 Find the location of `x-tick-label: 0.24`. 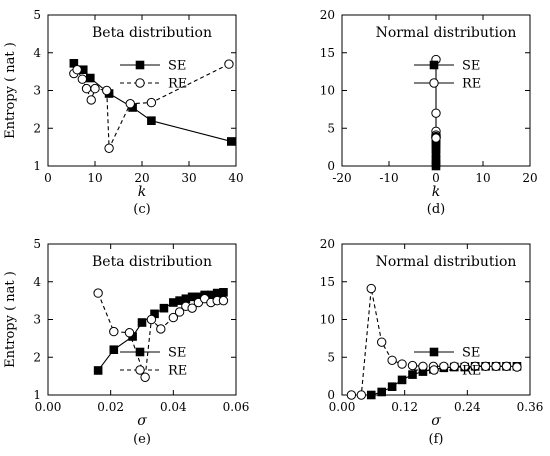

x-tick-label: 0.24 is located at coordinates (467, 407).